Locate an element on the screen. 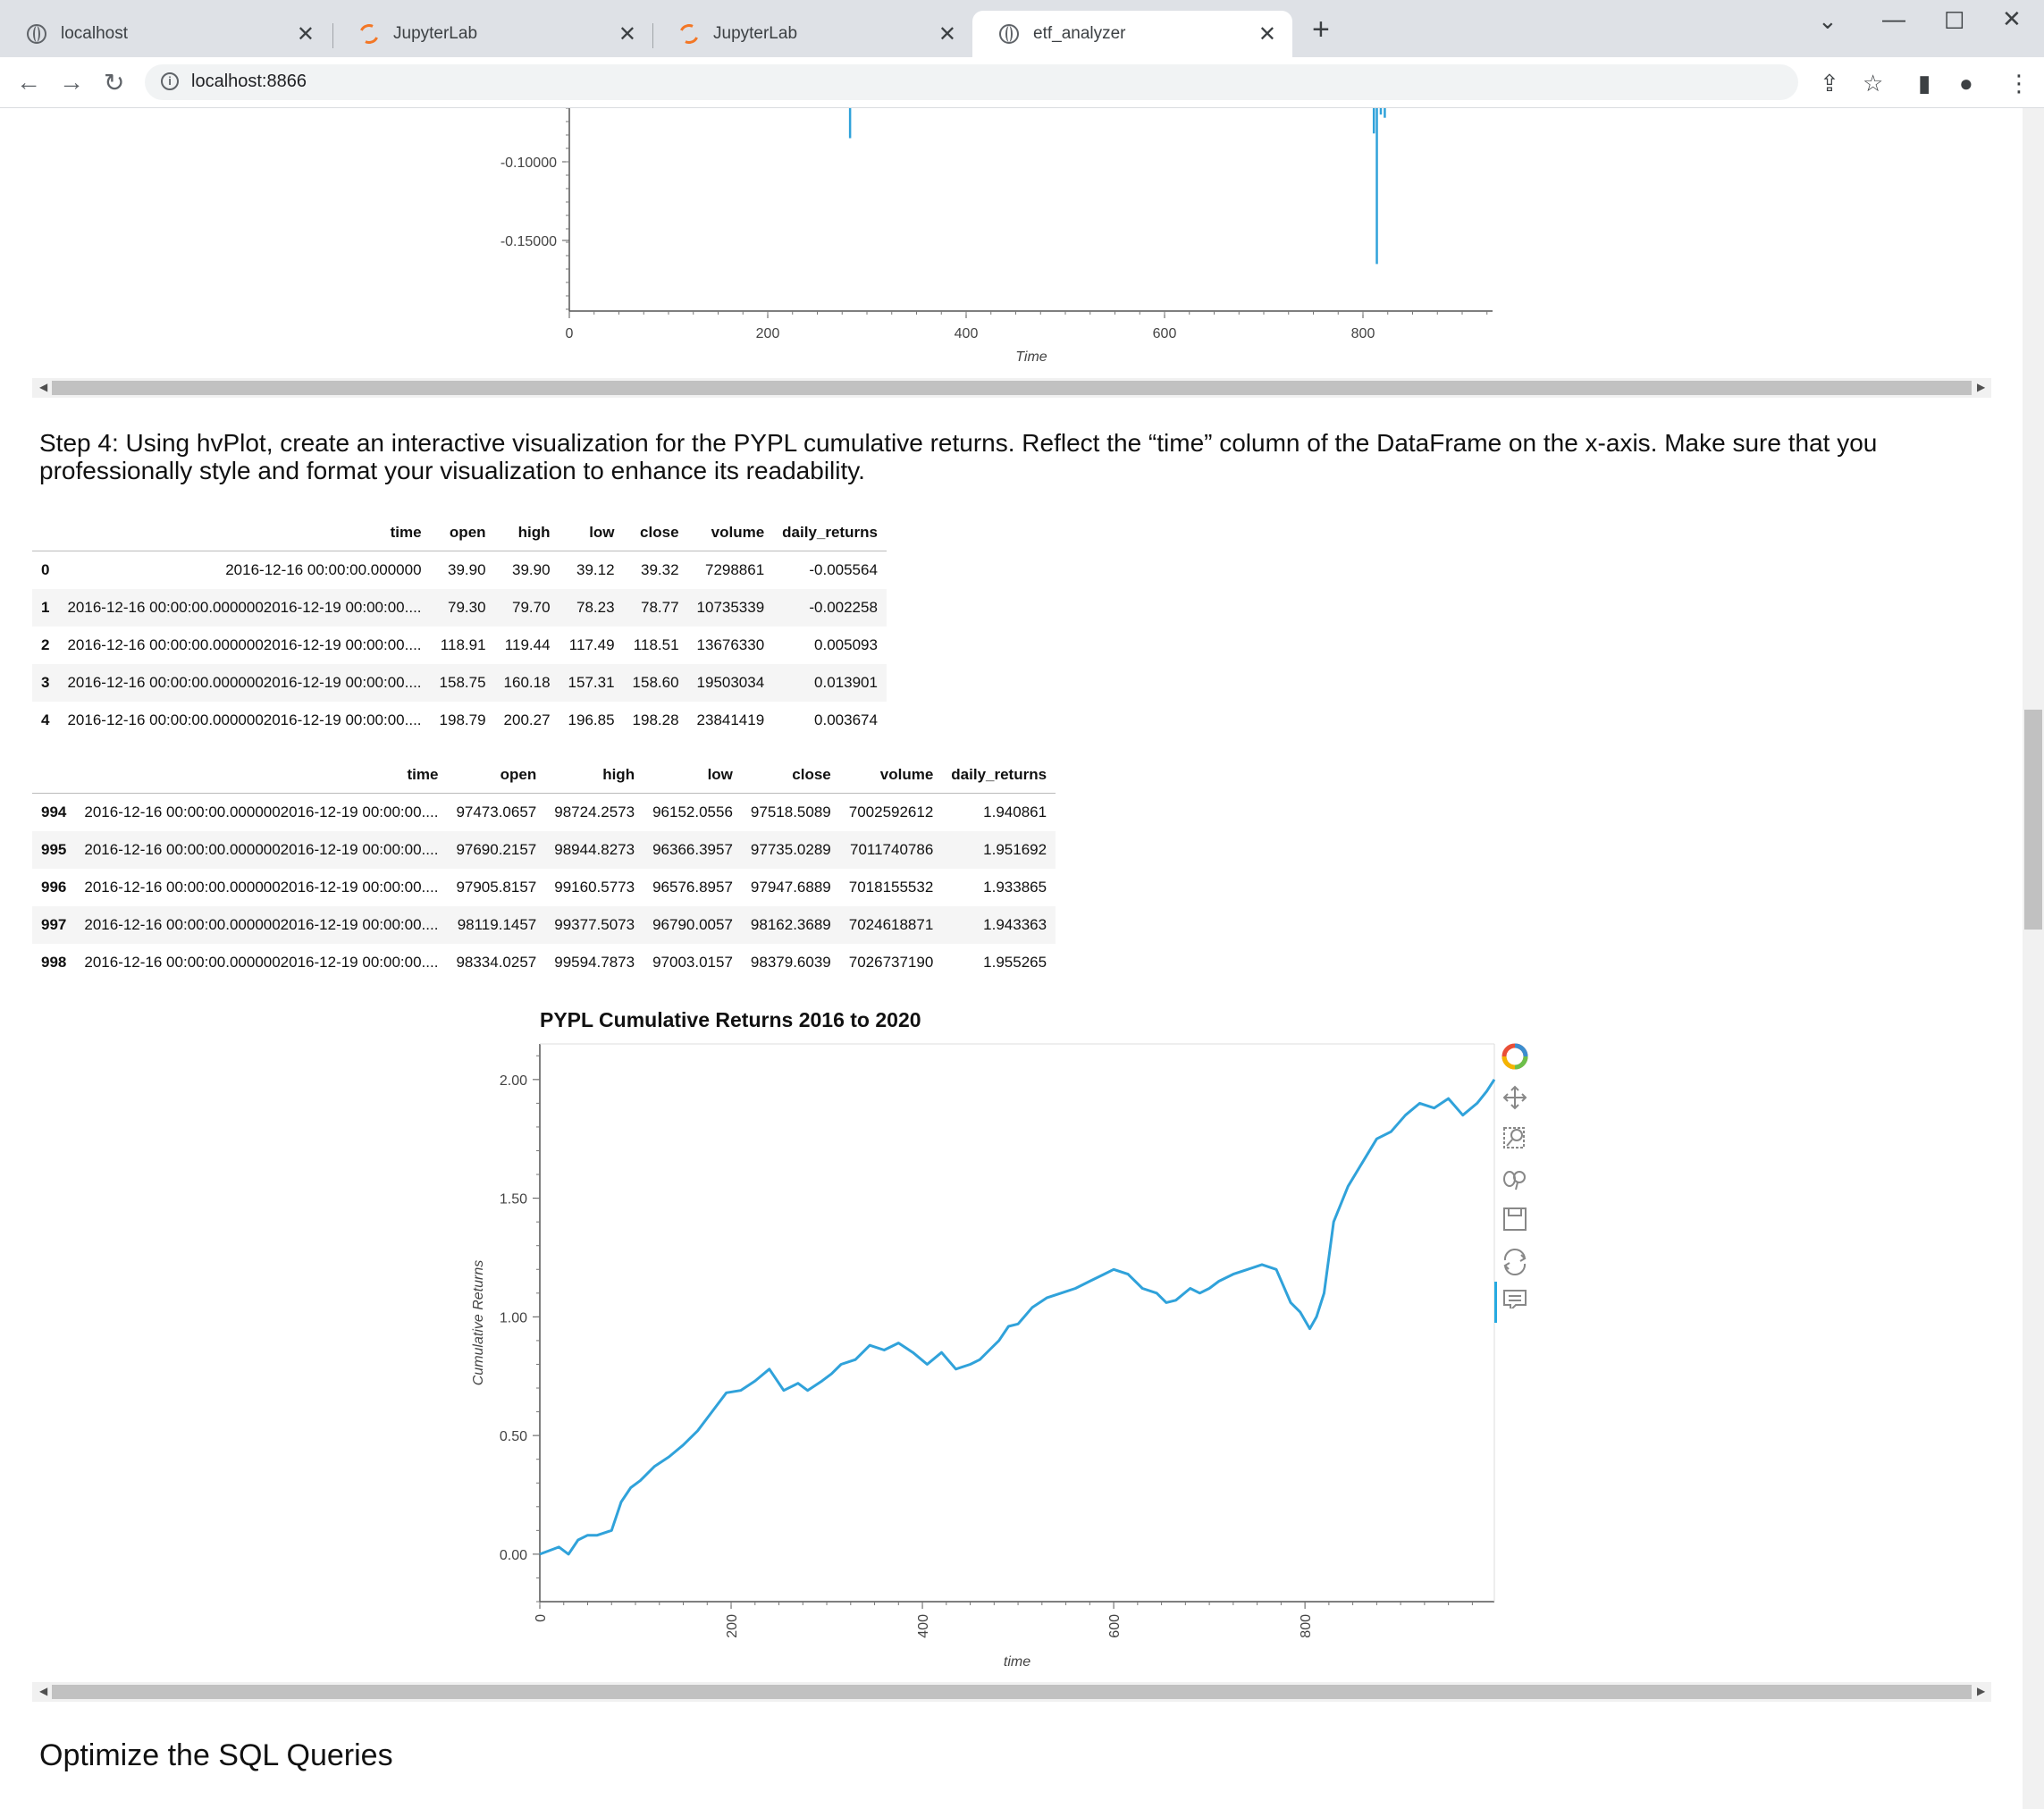  minimize-icon: — is located at coordinates (1893, 18).